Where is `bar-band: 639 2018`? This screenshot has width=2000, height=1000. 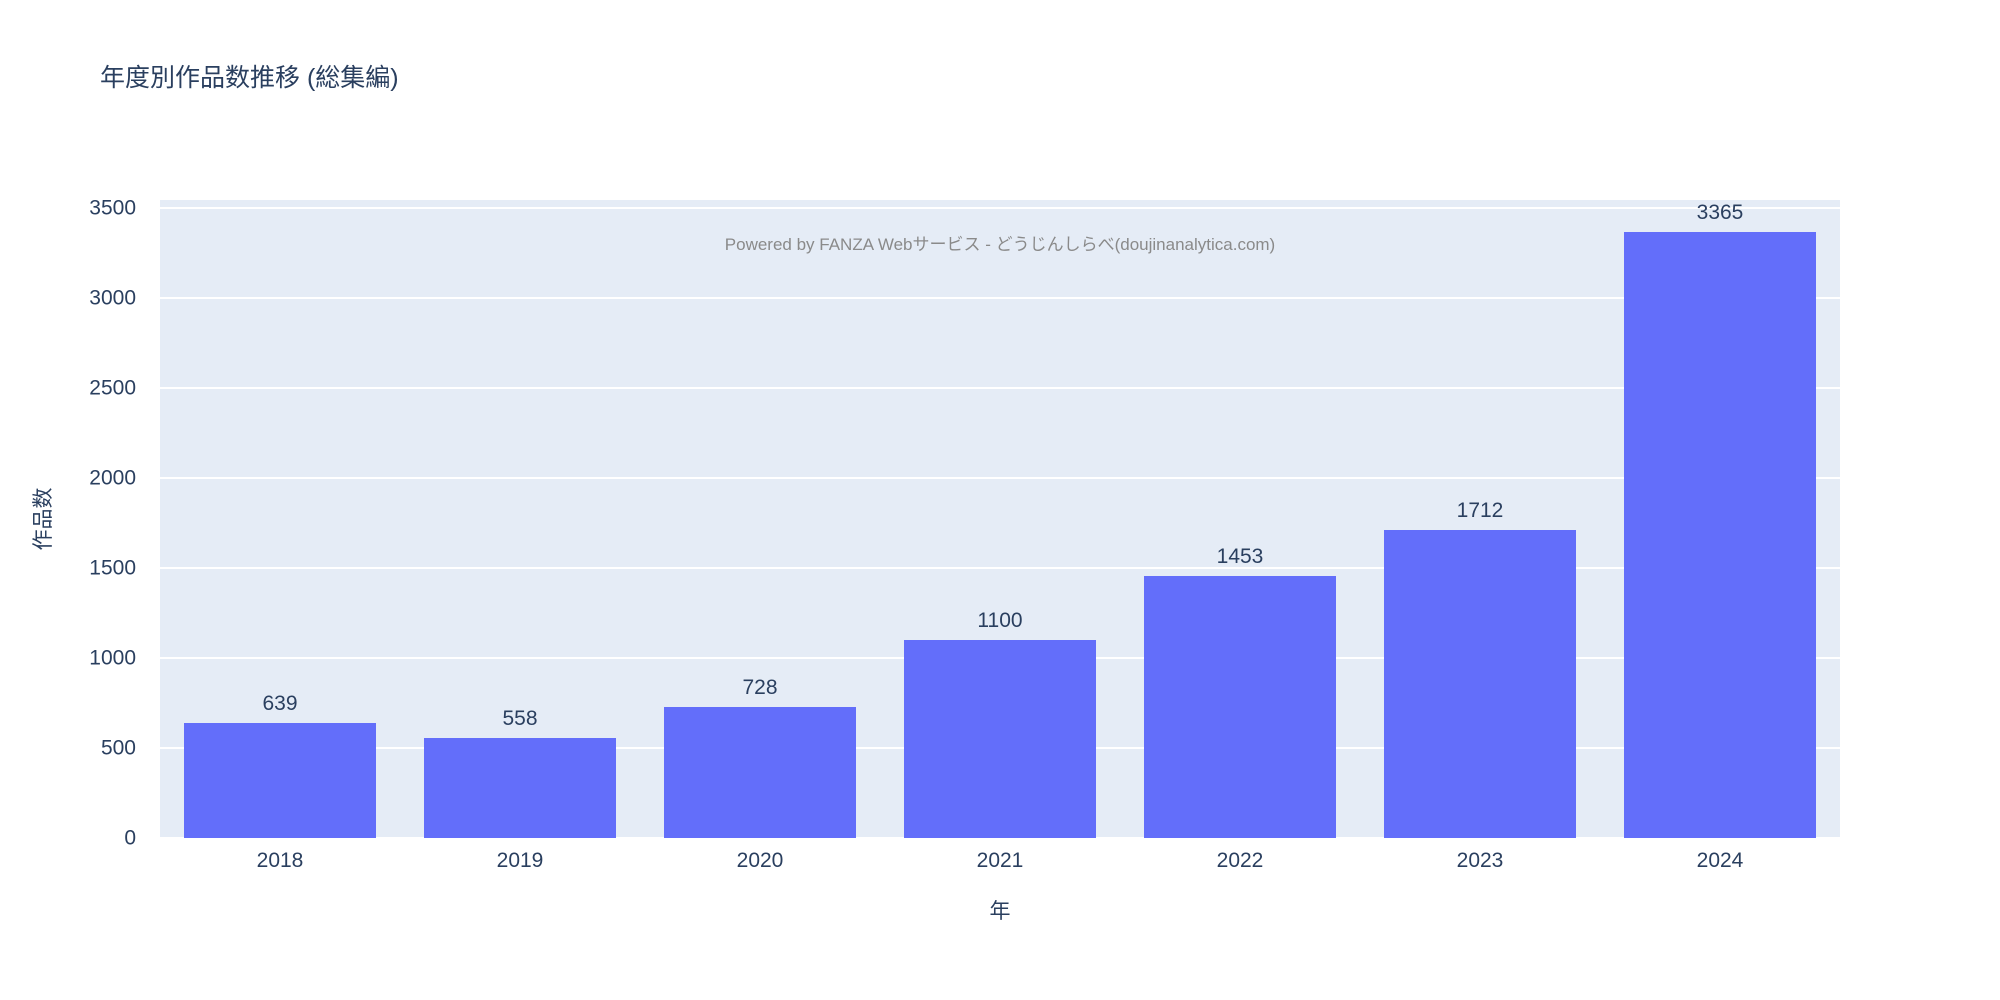
bar-band: 639 2018 is located at coordinates (280, 535).